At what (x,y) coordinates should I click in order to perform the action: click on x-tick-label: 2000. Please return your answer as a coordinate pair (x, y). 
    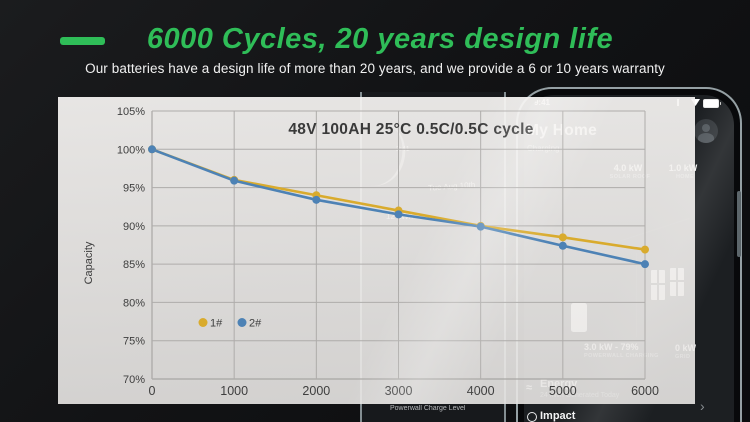
    Looking at the image, I should click on (316, 391).